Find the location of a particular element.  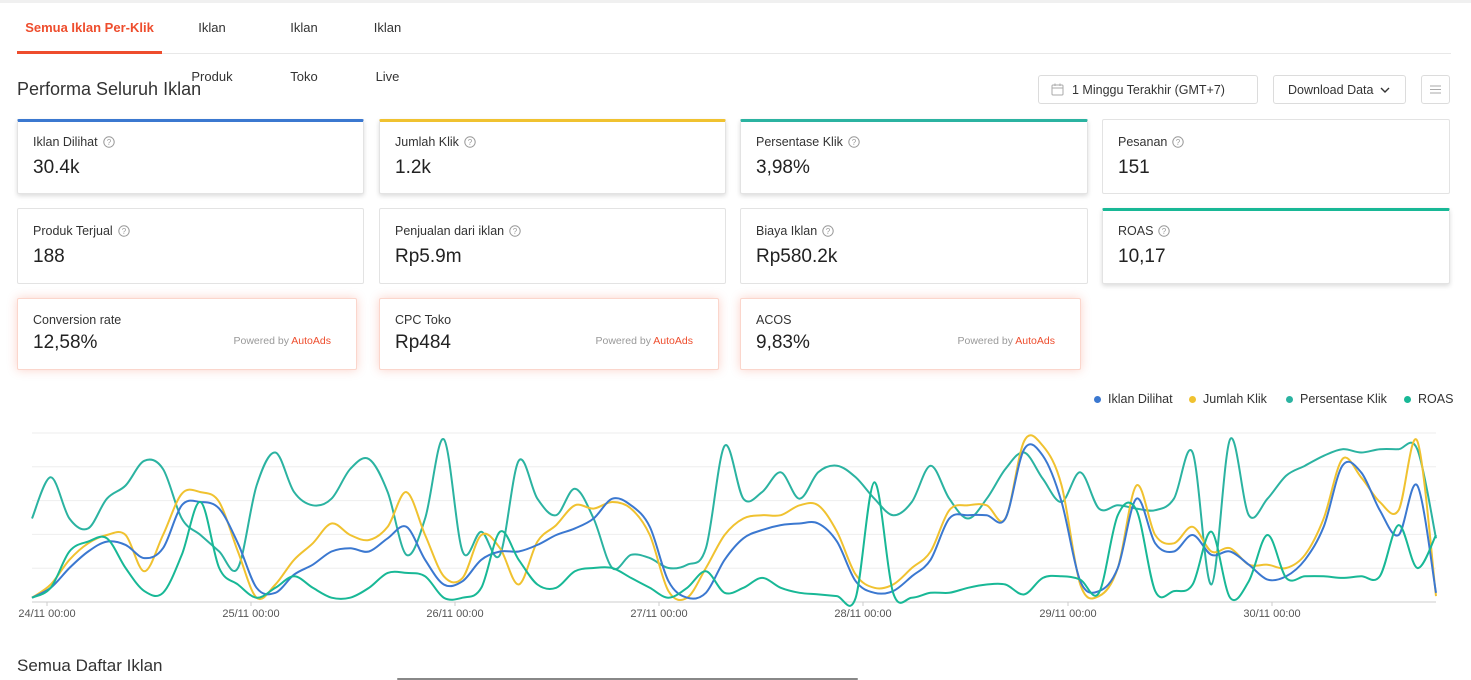

legend-item-persentase-klik: Persentase Klik is located at coordinates (1336, 399).